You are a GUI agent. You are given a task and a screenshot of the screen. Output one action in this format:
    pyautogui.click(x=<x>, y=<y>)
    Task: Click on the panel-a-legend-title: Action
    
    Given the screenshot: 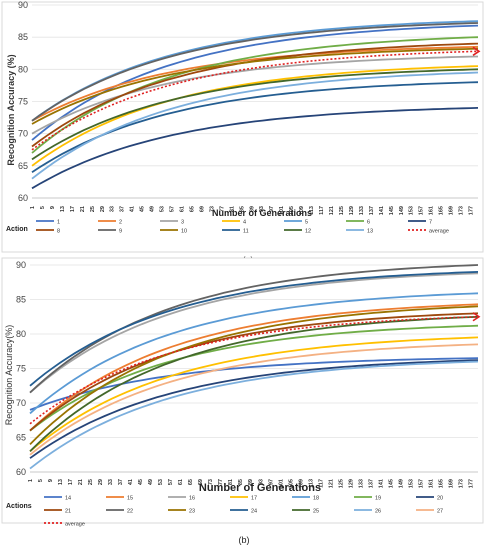 What is the action you would take?
    pyautogui.click(x=17, y=229)
    